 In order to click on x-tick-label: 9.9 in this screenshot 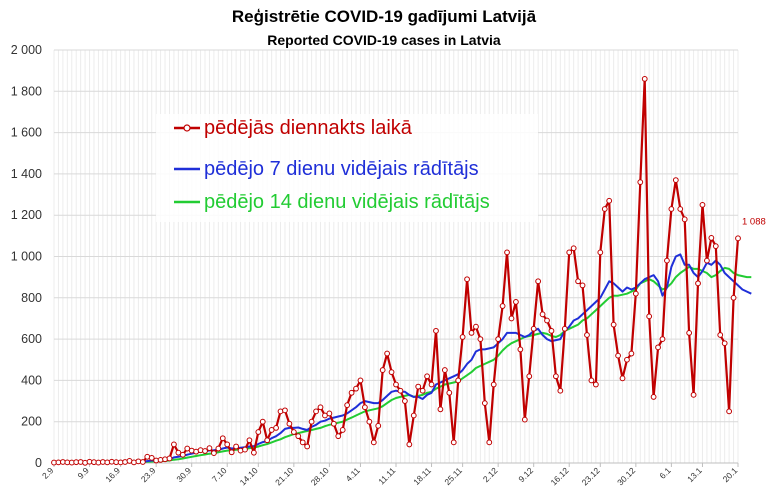, I will do `click(84, 473)`.